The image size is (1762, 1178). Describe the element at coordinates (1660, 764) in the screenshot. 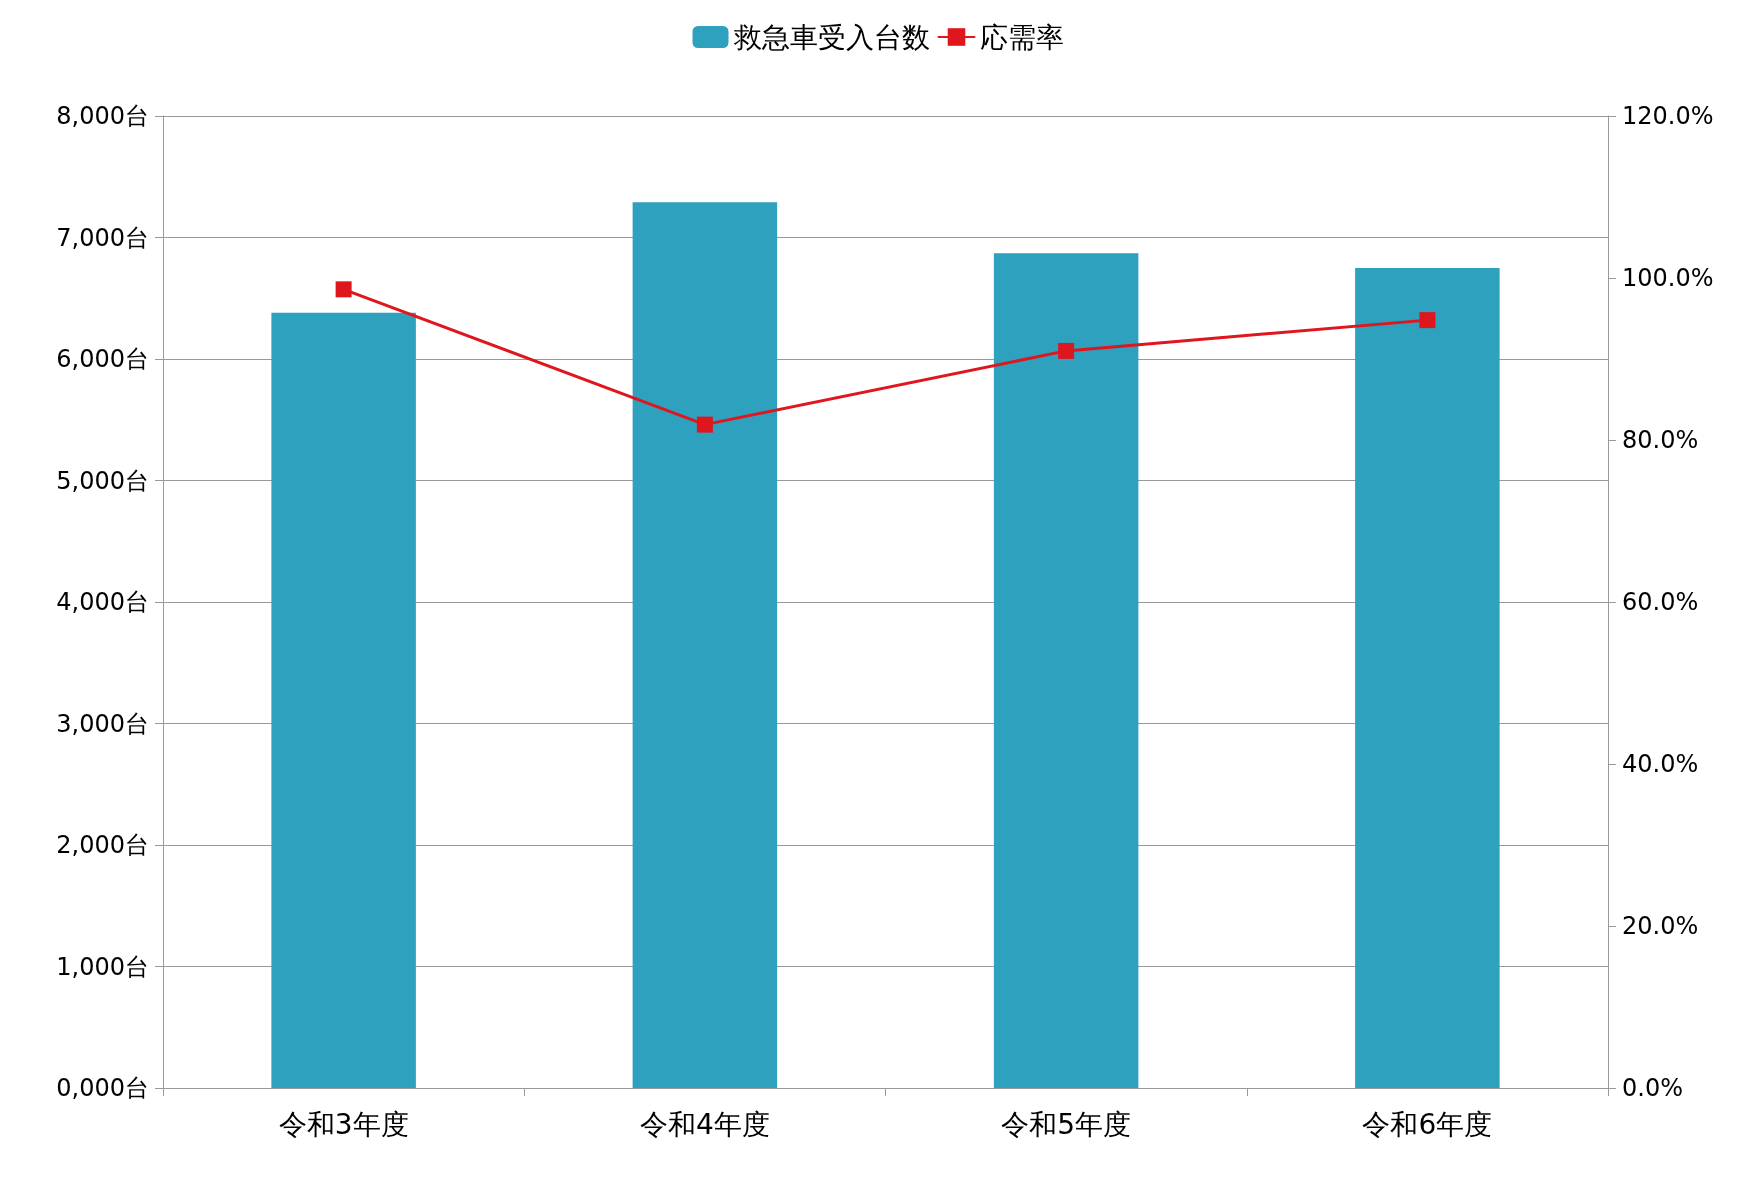

I see `y2-tick-label: 40.0%` at that location.